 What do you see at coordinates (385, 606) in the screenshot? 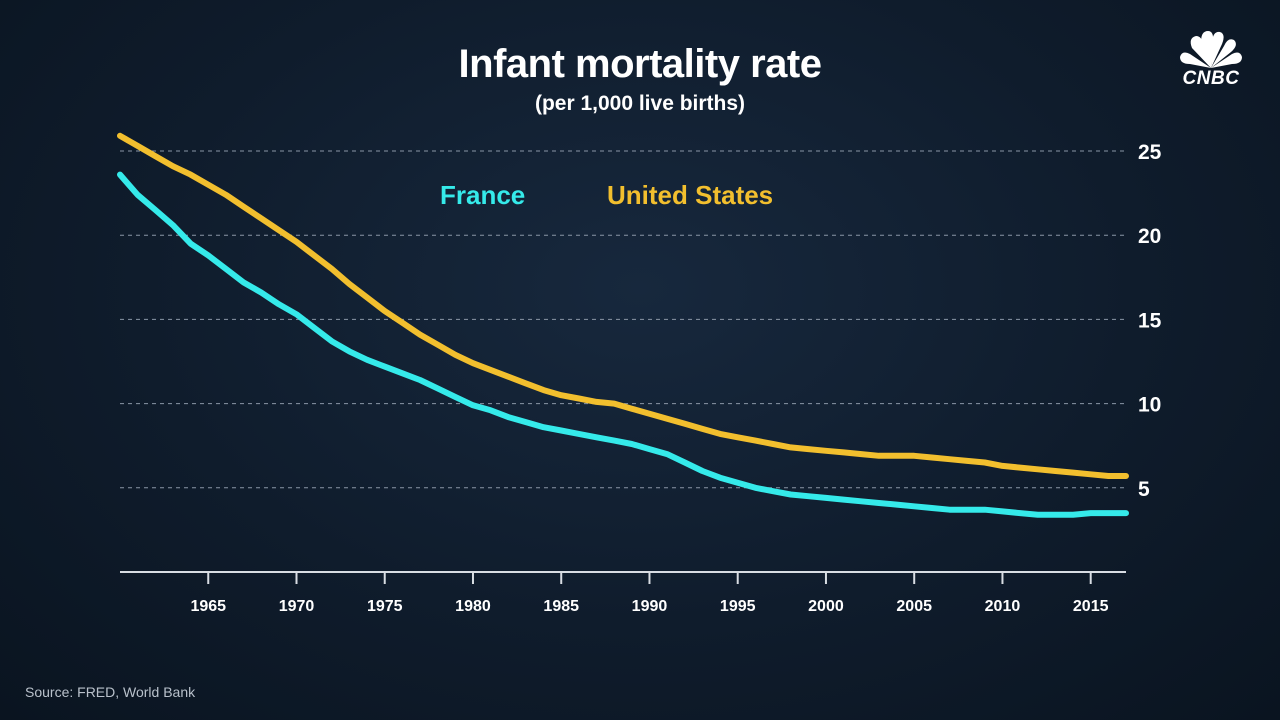
I see `x-tick-label-1975: 1975` at bounding box center [385, 606].